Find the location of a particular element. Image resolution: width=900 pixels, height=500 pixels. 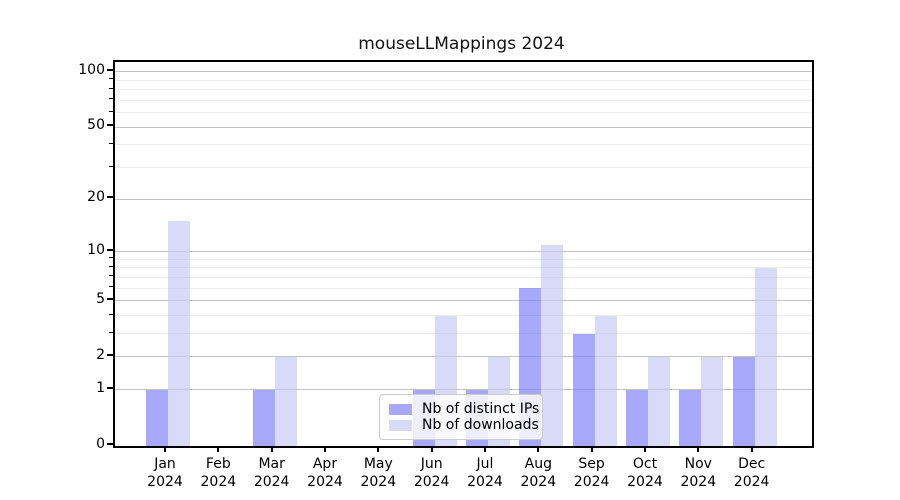

x-tick-label-aug: Aug 2024 is located at coordinates (538, 473).